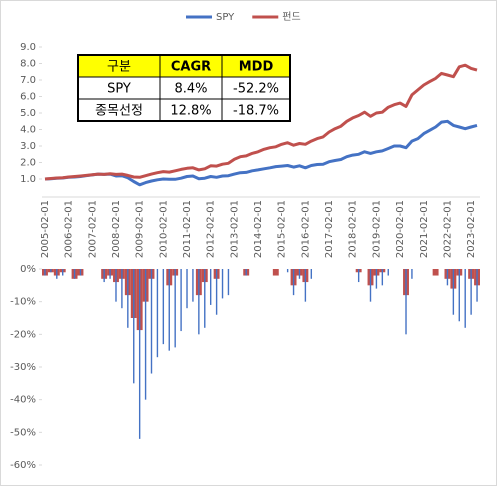 Image resolution: width=497 pixels, height=486 pixels. Describe the element at coordinates (69, 229) in the screenshot. I see `x-tick-label: 2006-02-01` at that location.